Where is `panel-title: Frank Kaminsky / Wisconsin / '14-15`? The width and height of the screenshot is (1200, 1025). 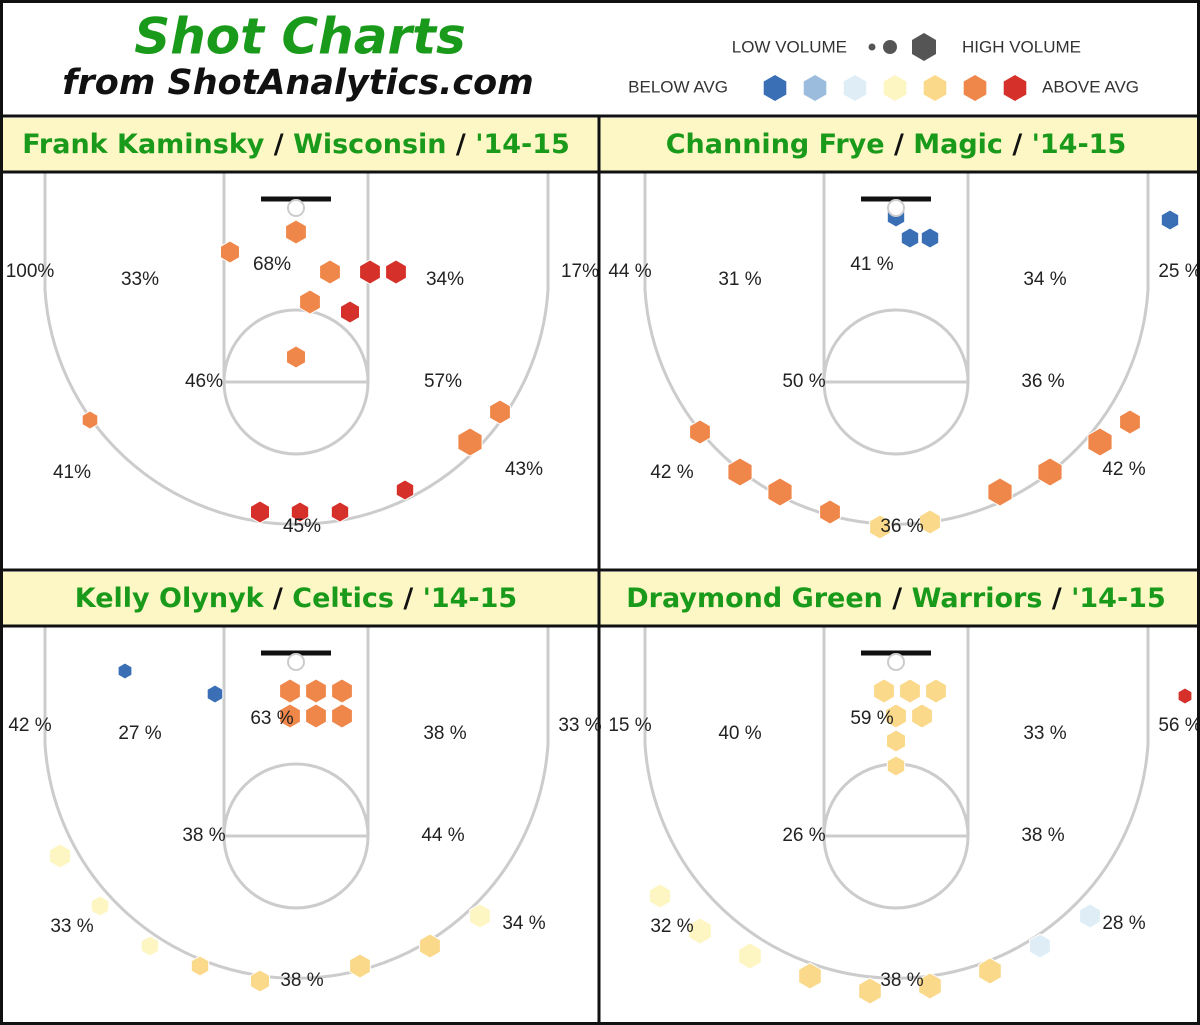 panel-title: Frank Kaminsky / Wisconsin / '14-15 is located at coordinates (296, 144).